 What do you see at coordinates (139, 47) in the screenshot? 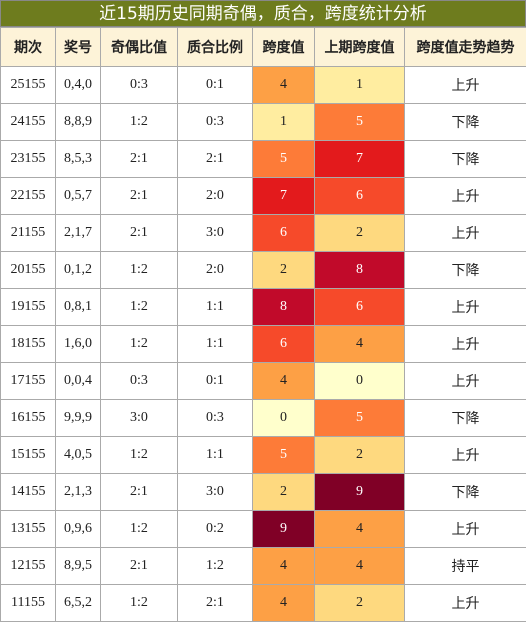
I see `column-header: 奇偶比值` at bounding box center [139, 47].